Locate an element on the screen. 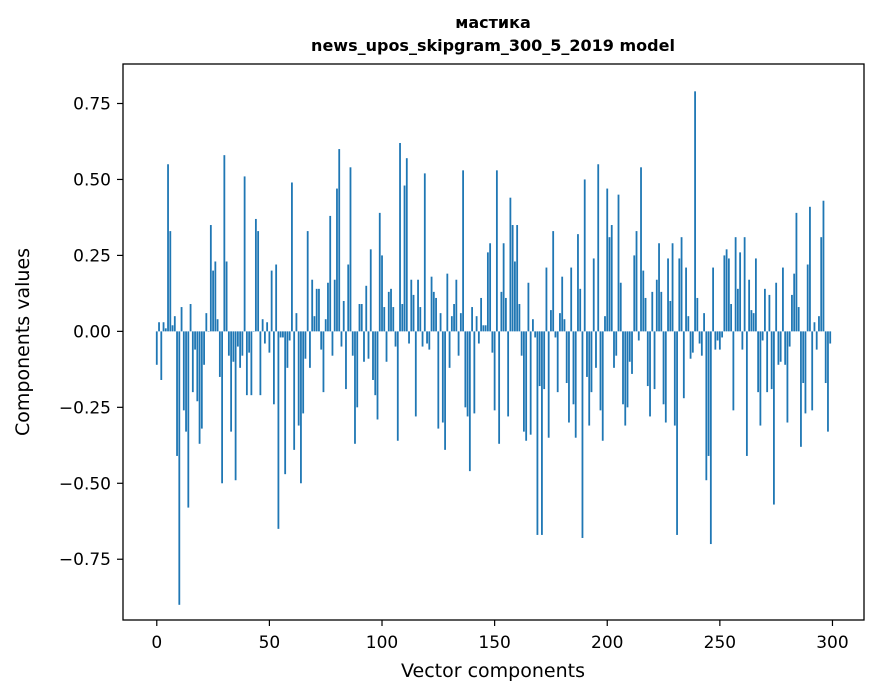 The height and width of the screenshot is (696, 880). x-tick-label: 100 is located at coordinates (382, 643).